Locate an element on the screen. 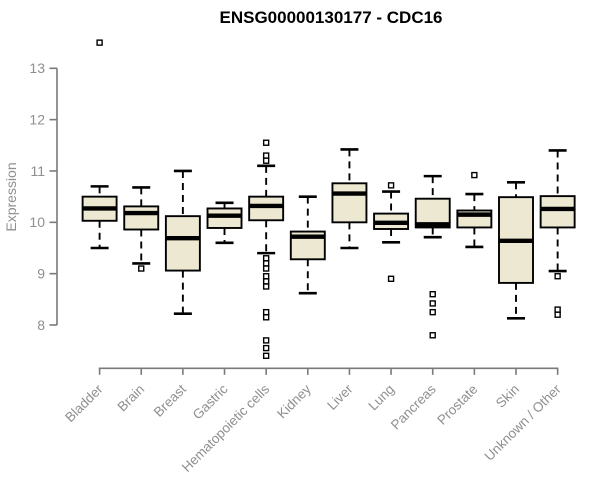 Image resolution: width=600 pixels, height=500 pixels. boxplot-lung is located at coordinates (391, 232).